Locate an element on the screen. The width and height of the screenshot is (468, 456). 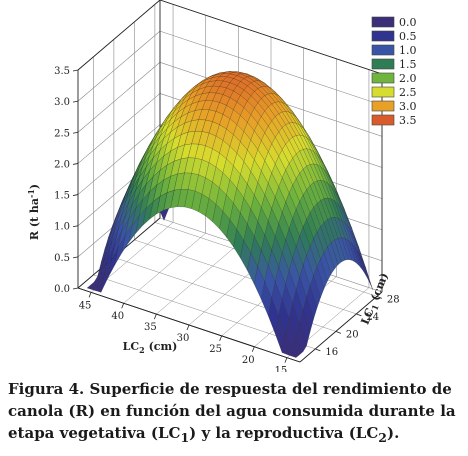
legend: 0.00.51.01.52.02.53.03.5 is located at coordinates (394, 71).